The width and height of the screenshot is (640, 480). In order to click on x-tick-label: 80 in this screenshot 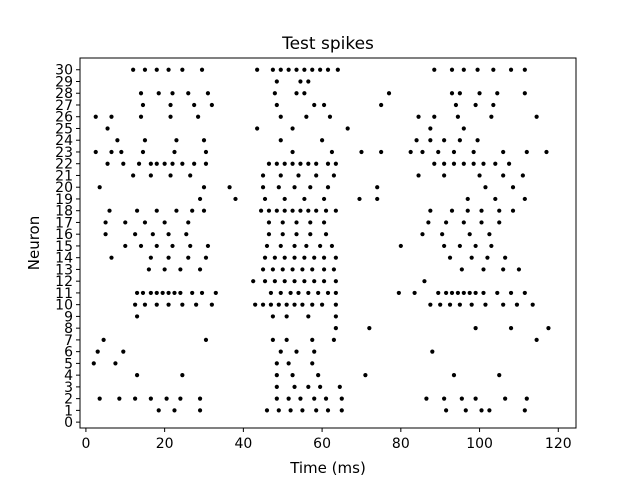, I will do `click(401, 444)`.